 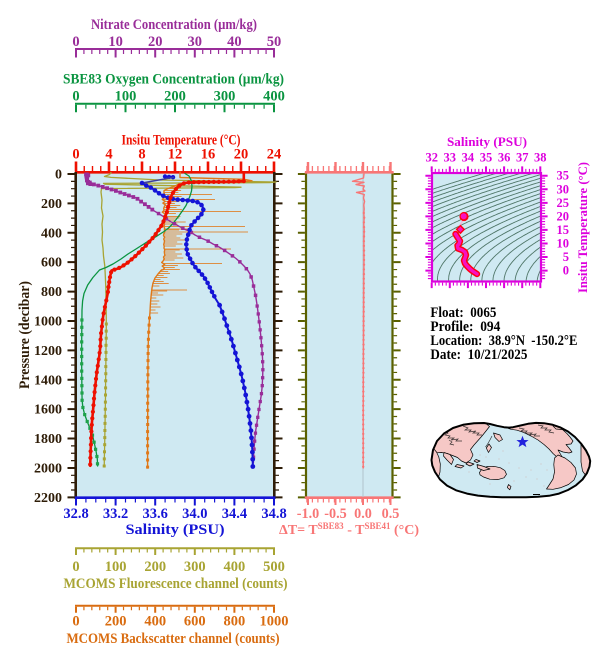 I want to click on svg-text: Profile: 094, so click(x=465, y=327).